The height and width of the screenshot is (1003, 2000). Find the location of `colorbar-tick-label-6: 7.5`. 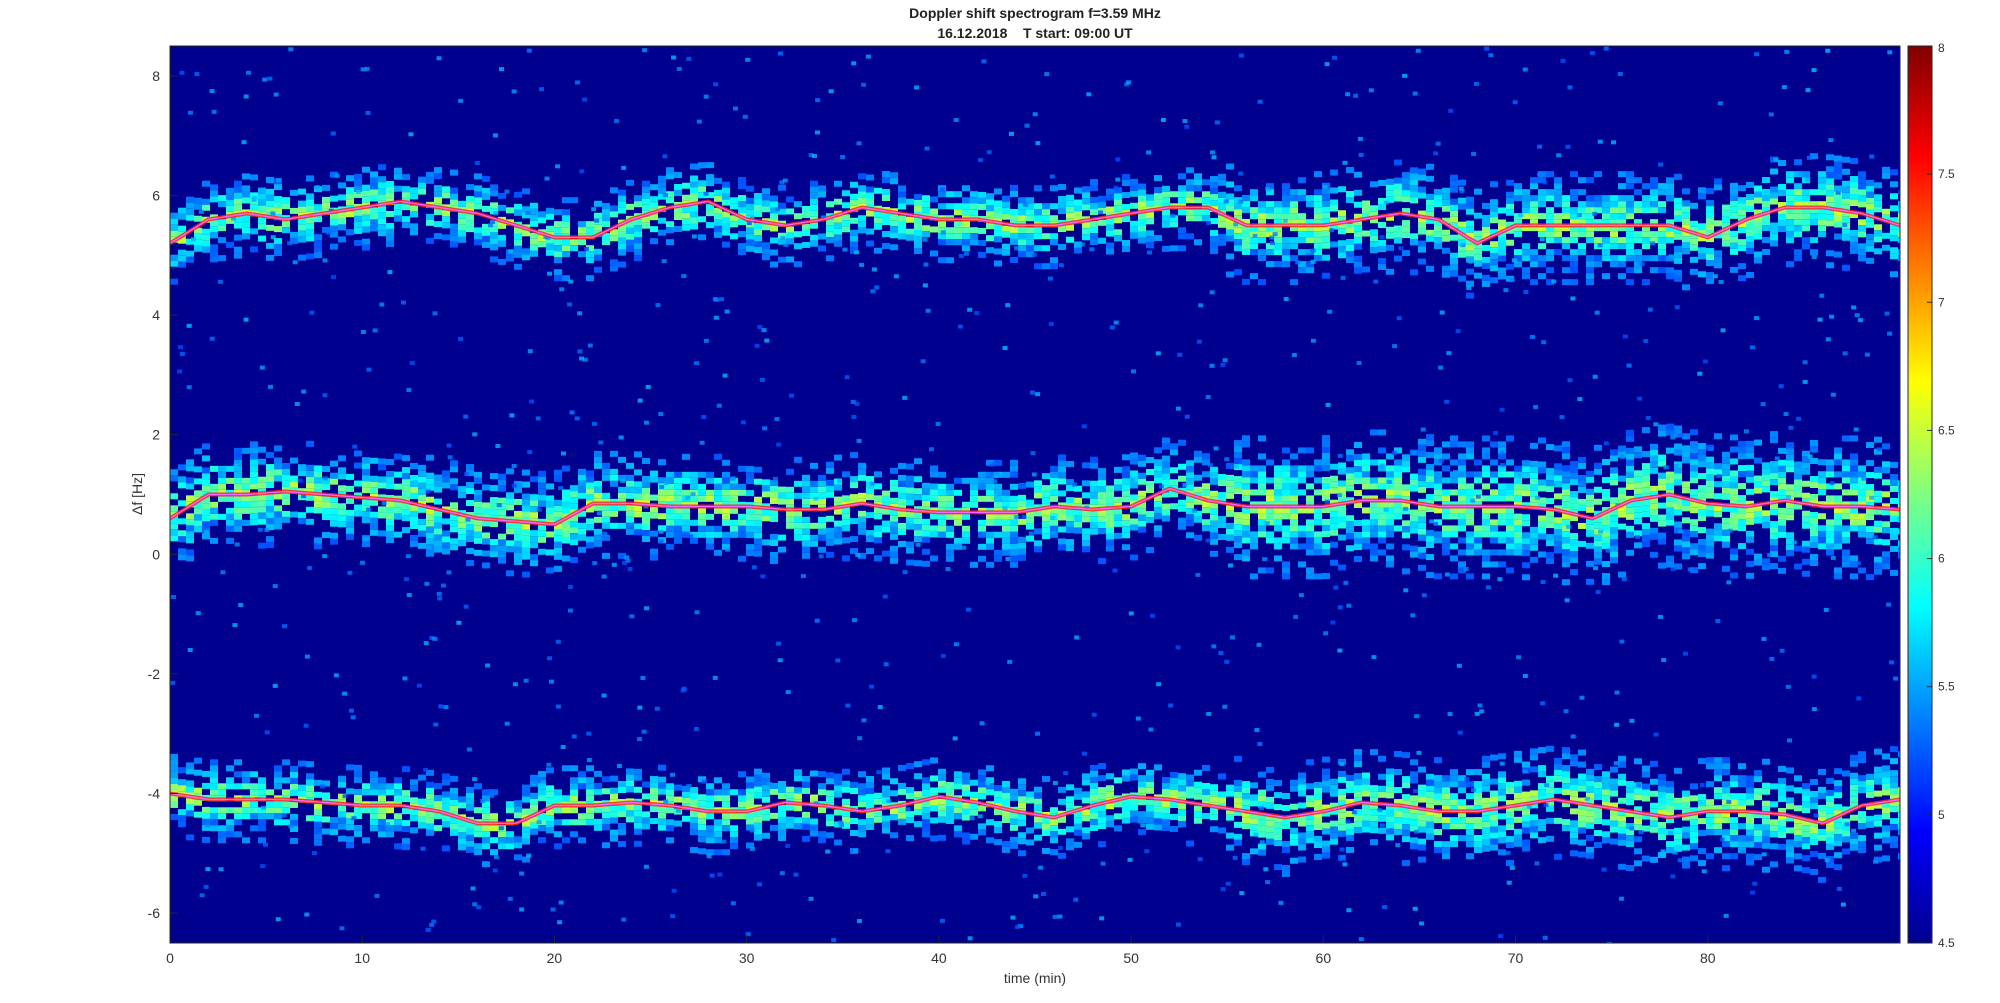

colorbar-tick-label-6: 7.5 is located at coordinates (1946, 174).